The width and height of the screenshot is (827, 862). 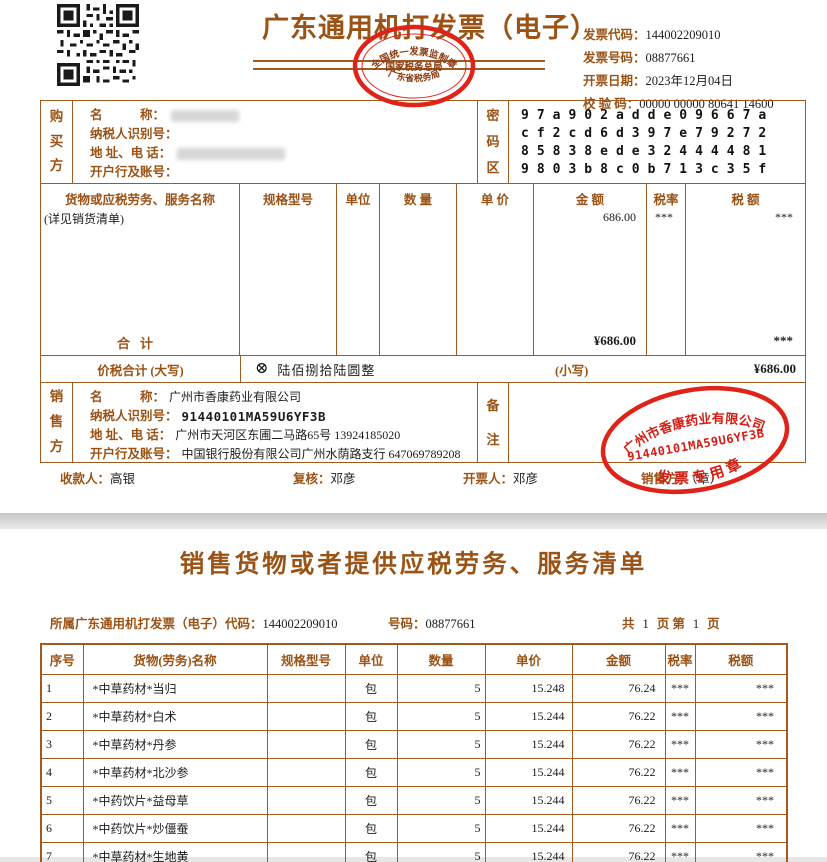 What do you see at coordinates (414, 772) in the screenshot?
I see `table-row: 4 *中草药材*北沙参 包 5 15.244 76.22 *** ***` at bounding box center [414, 772].